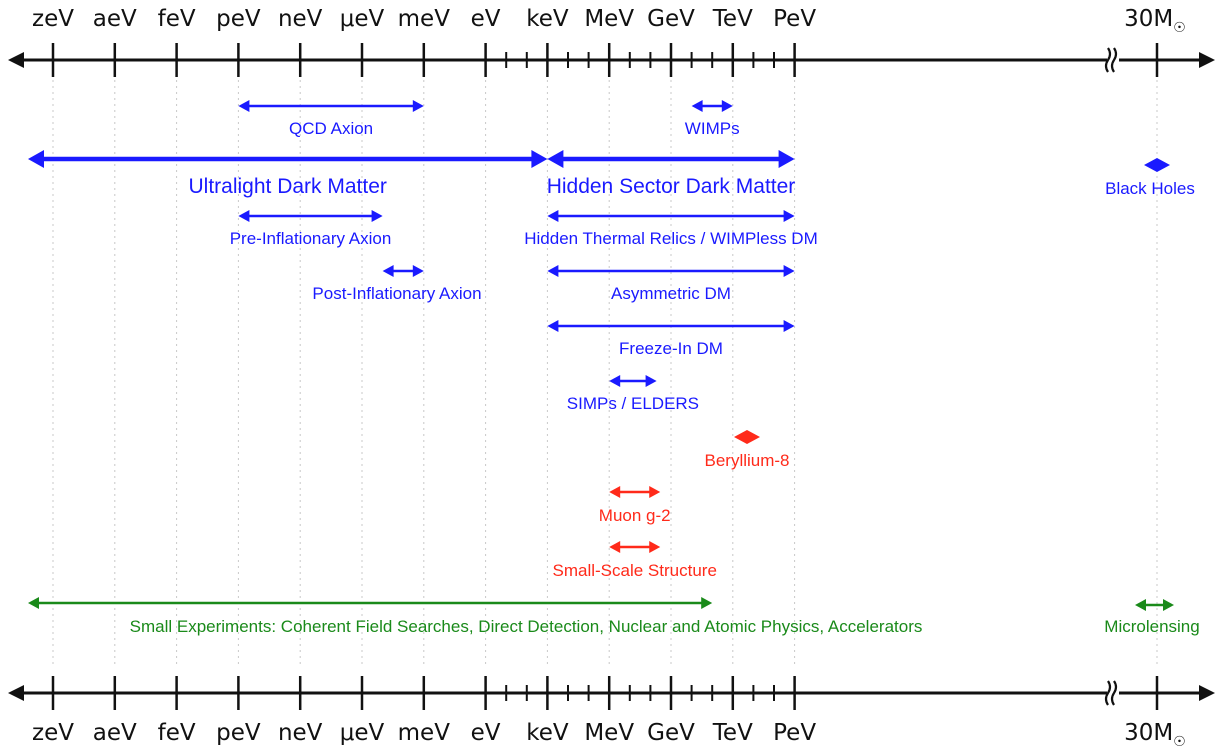 This screenshot has width=1224, height=753. What do you see at coordinates (1207, 60) in the screenshot?
I see `axis-arrow-right-top` at bounding box center [1207, 60].